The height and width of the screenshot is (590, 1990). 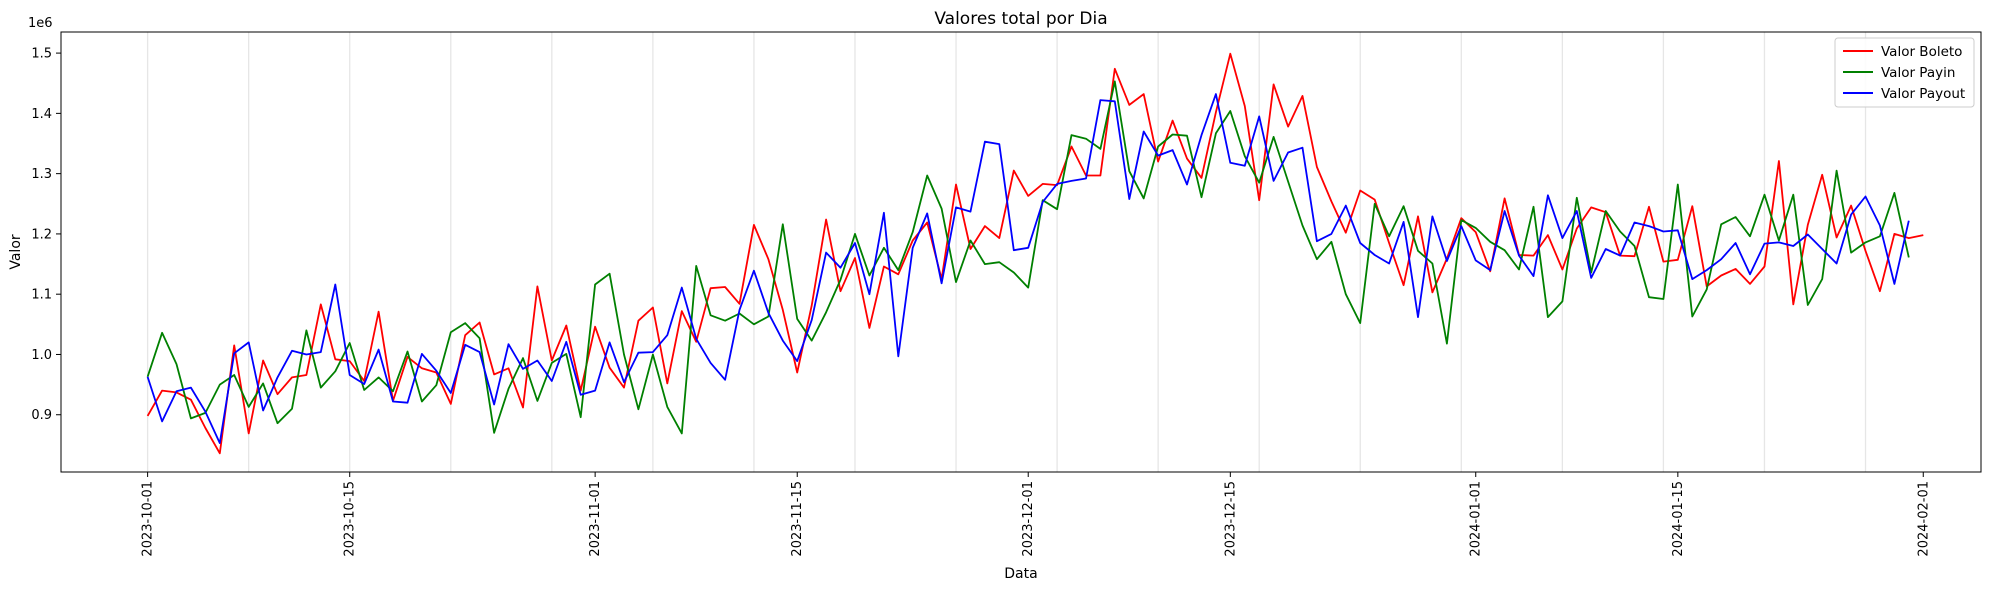 What do you see at coordinates (1020, 574) in the screenshot?
I see `x-axis-title: Data` at bounding box center [1020, 574].